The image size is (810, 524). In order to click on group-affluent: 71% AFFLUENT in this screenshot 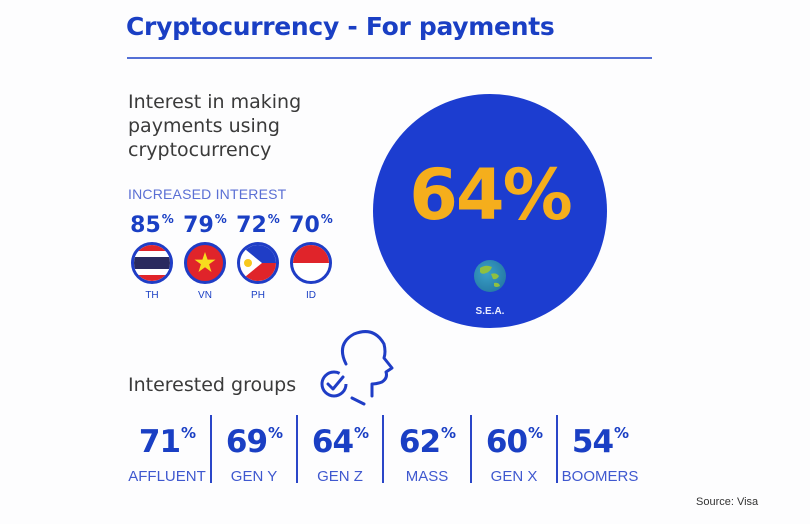, I will do `click(167, 449)`.